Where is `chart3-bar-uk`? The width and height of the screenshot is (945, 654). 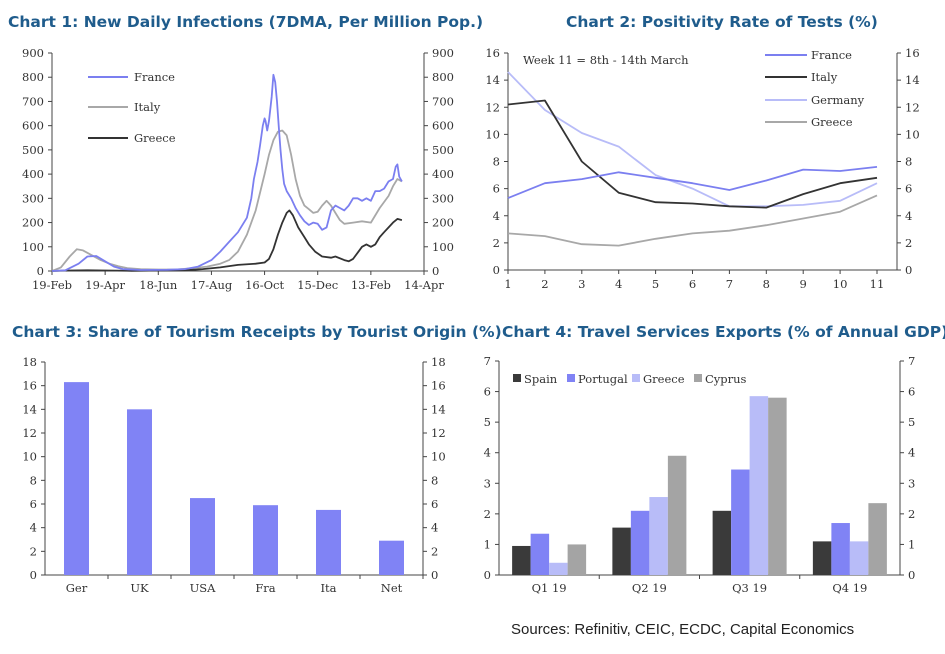
chart3-bar-uk is located at coordinates (139, 492).